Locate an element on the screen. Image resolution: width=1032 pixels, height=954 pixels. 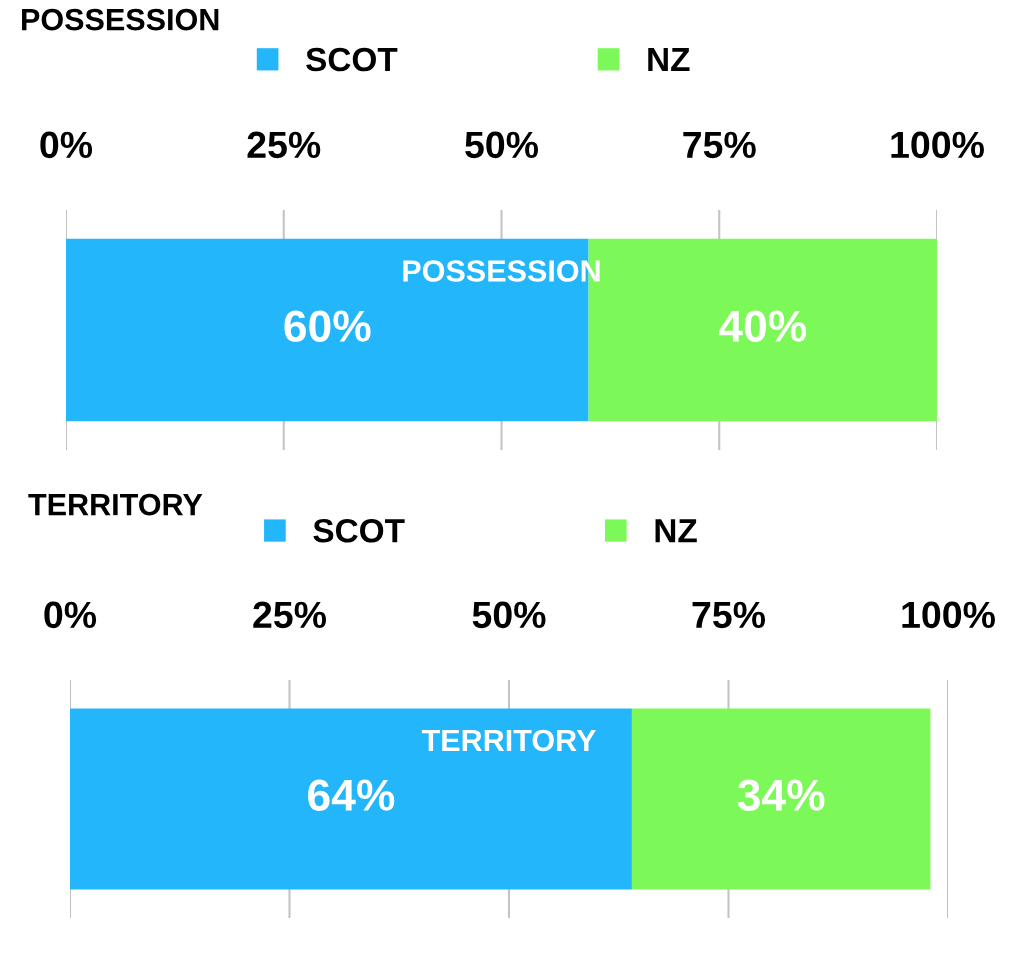
data-label: 64% is located at coordinates (351, 795).